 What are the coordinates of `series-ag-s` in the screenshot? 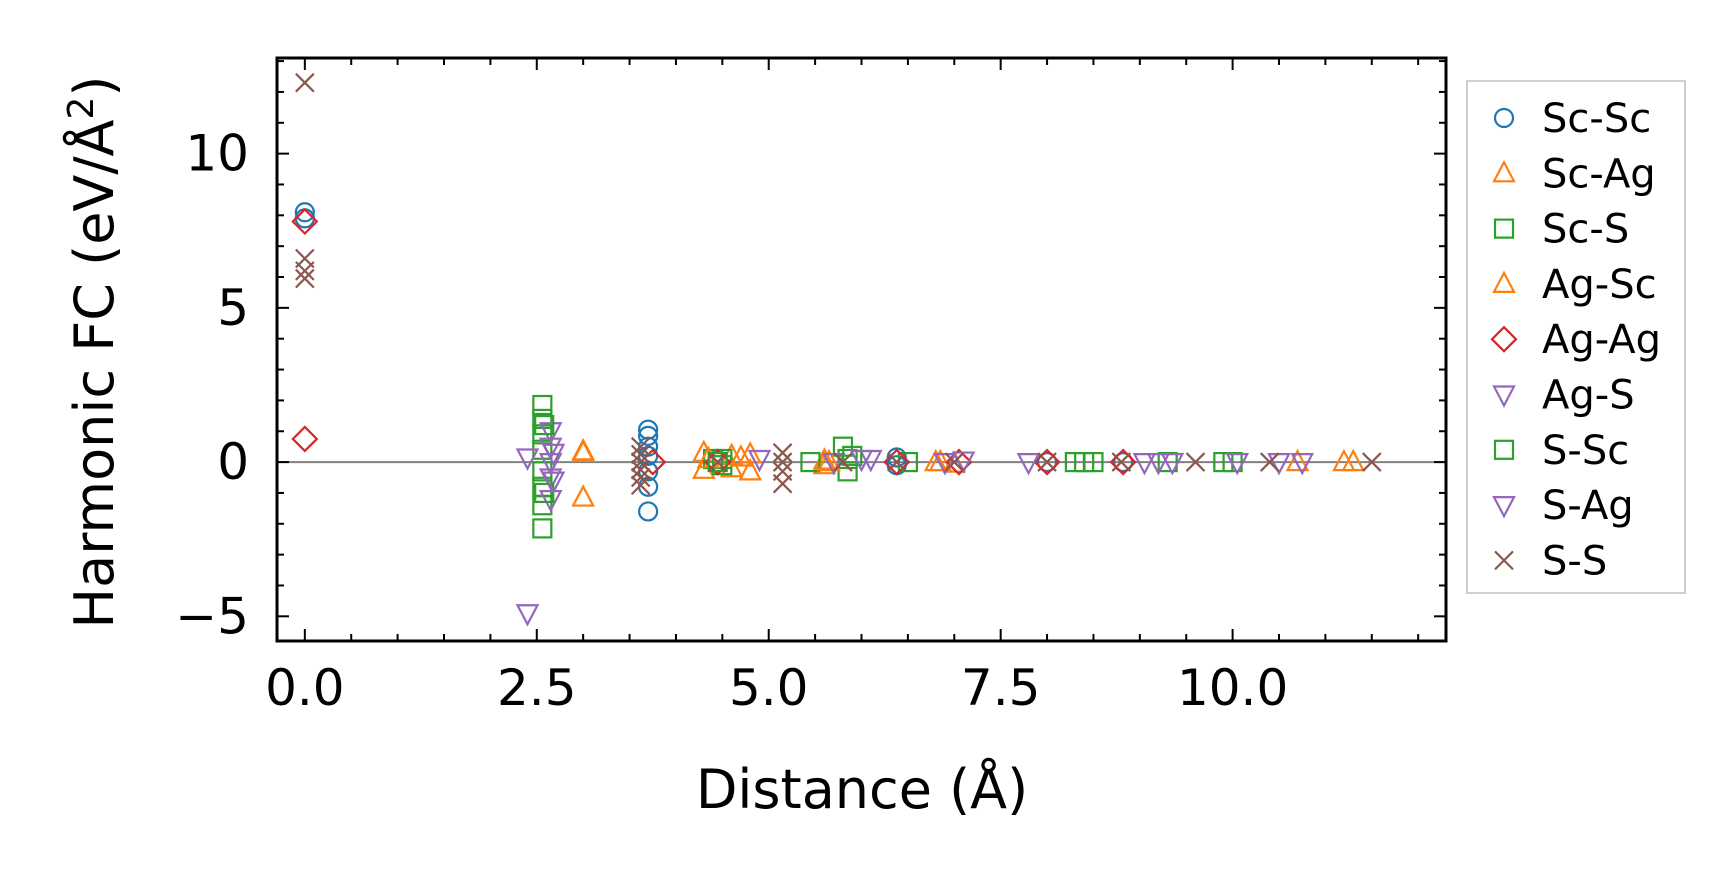 It's located at (915, 524).